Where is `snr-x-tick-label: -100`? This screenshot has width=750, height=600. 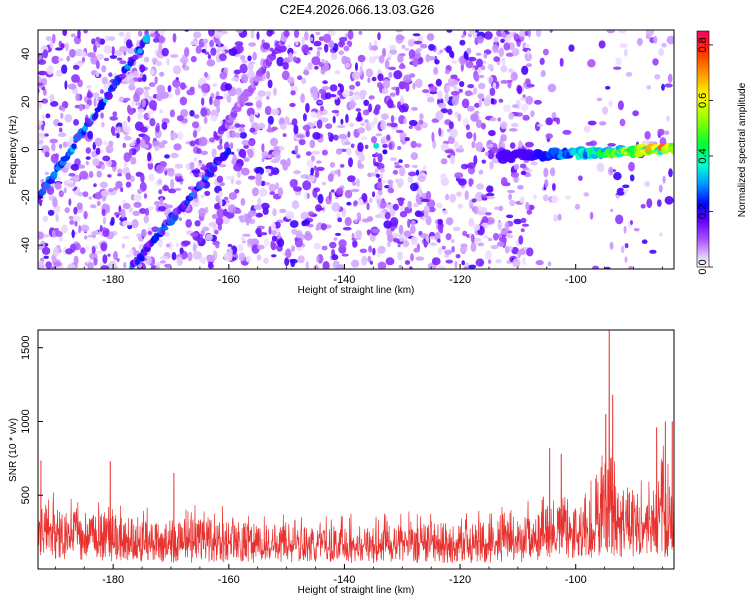 snr-x-tick-label: -100 is located at coordinates (576, 580).